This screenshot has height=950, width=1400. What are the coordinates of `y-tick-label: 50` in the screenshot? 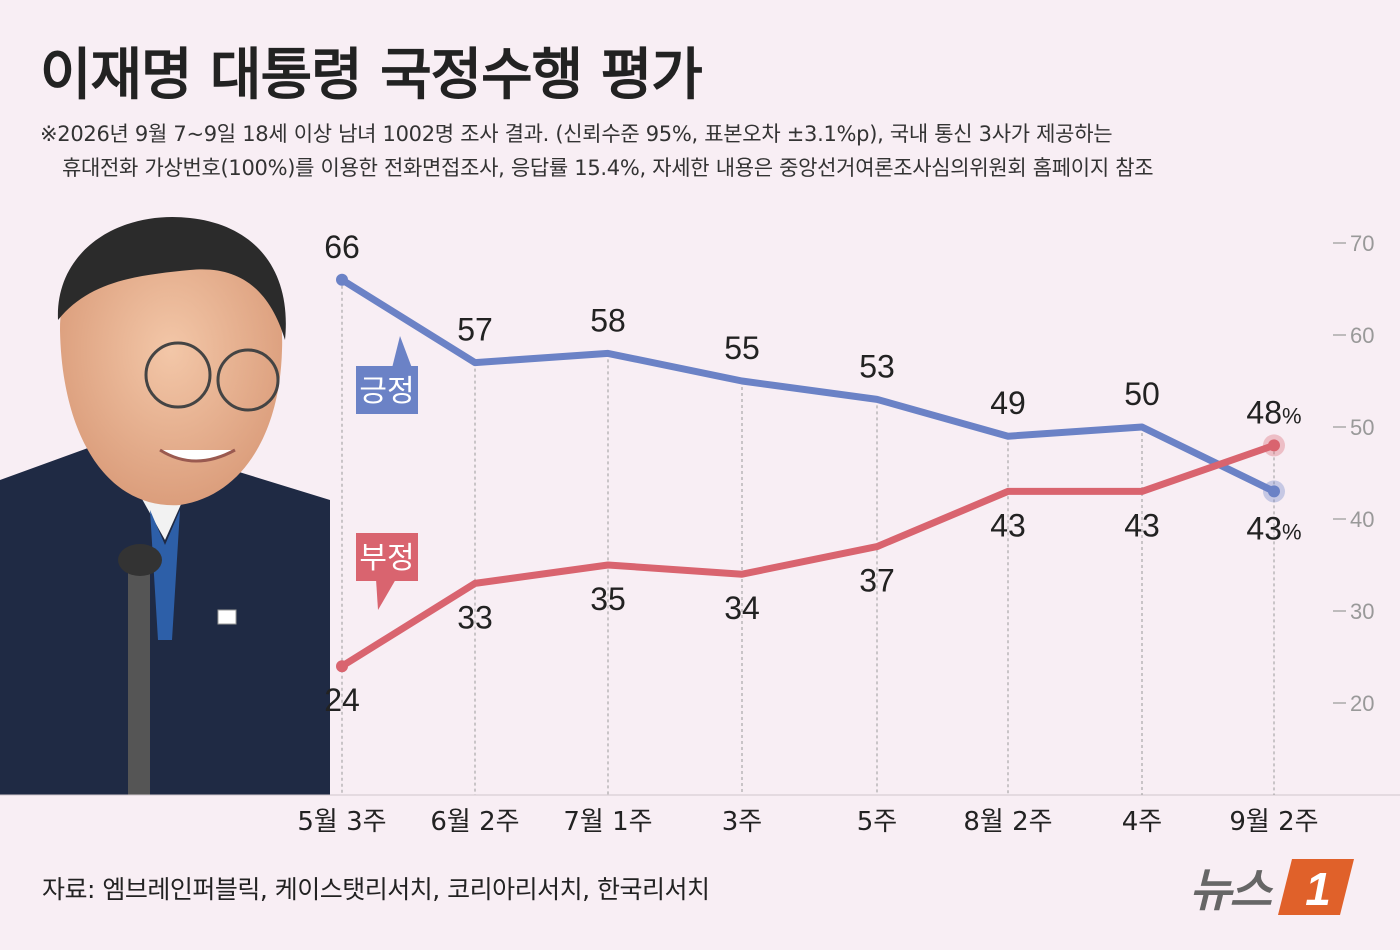 It's located at (1362, 427).